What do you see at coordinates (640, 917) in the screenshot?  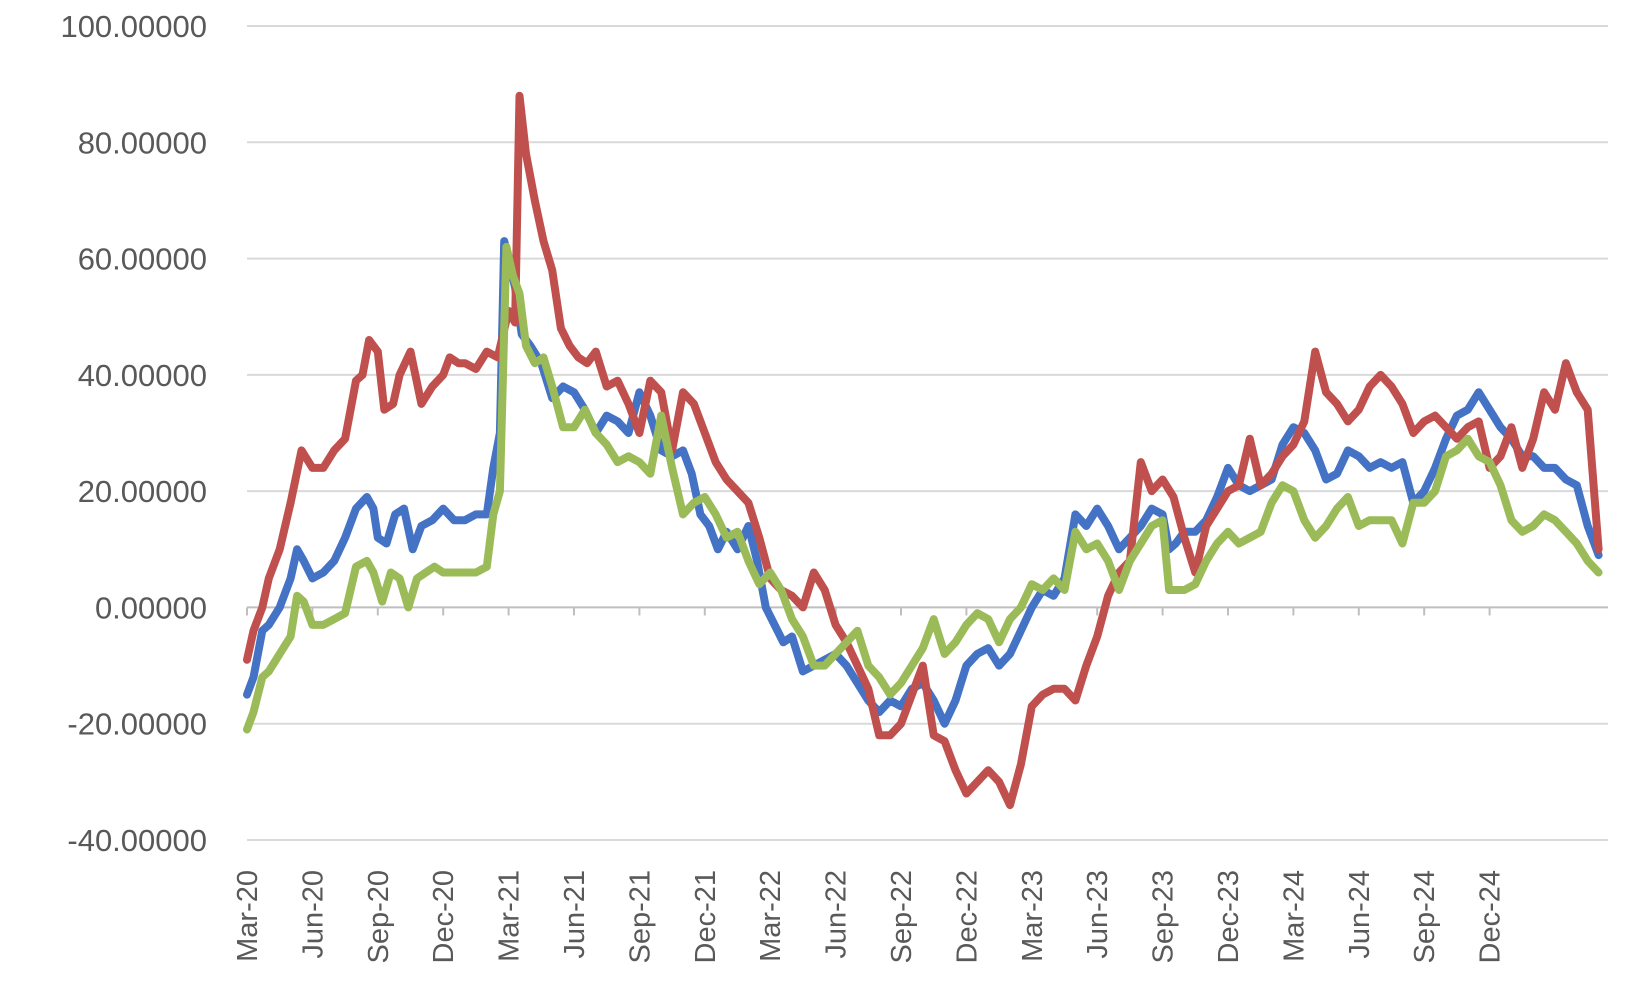 I see `x-tick-label-6: Sep-21` at bounding box center [640, 917].